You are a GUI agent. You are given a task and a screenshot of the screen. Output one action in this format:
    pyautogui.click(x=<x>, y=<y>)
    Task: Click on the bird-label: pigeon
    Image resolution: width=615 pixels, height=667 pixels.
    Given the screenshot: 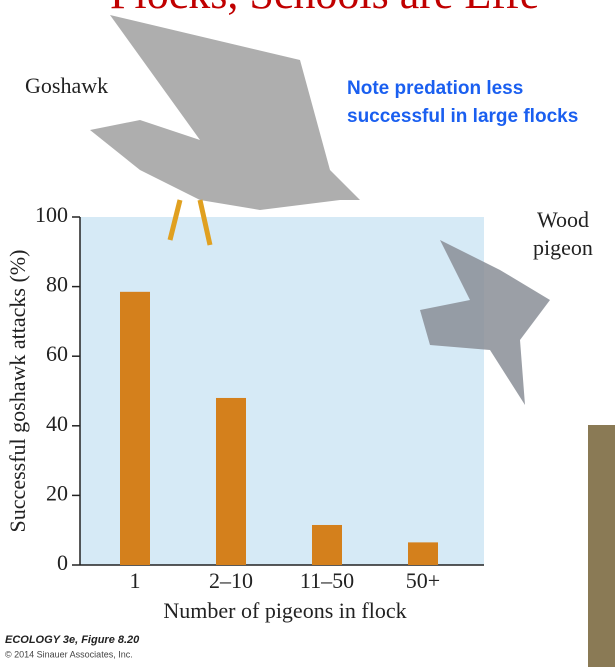 What is the action you would take?
    pyautogui.click(x=563, y=247)
    